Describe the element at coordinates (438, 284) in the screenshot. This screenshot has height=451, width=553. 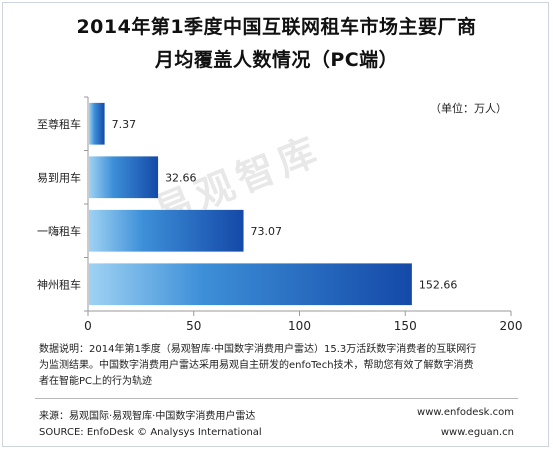
I see `data-label: 152.66` at that location.